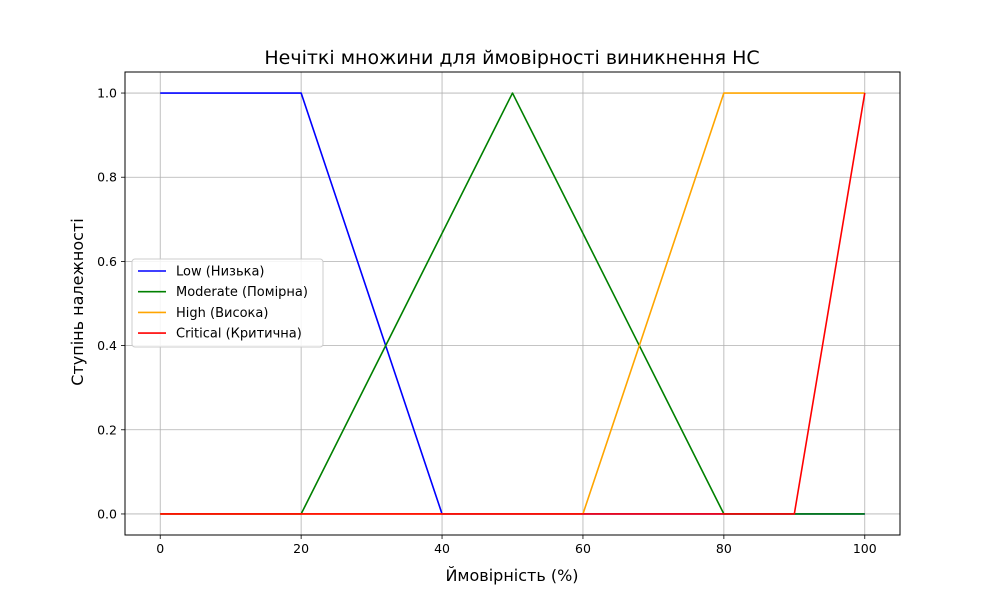  I want to click on y-axis-label: Ступінь належності, so click(77, 301).